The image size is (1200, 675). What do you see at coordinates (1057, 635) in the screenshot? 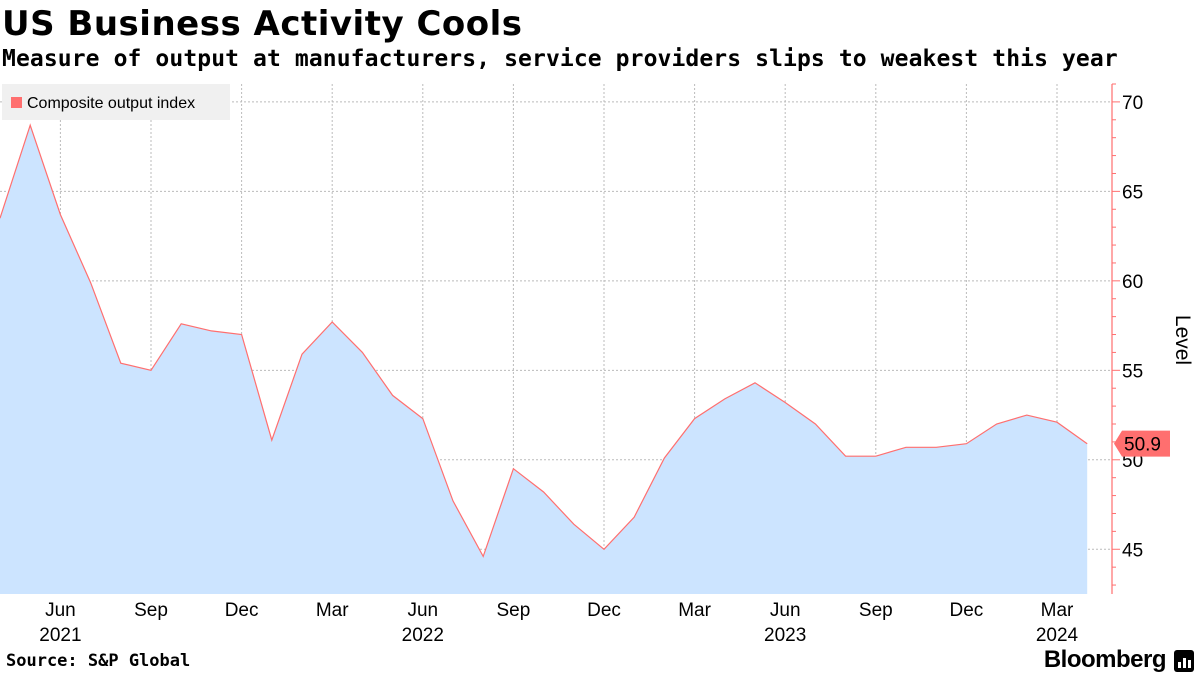
I see `x-year-label: 2024` at bounding box center [1057, 635].